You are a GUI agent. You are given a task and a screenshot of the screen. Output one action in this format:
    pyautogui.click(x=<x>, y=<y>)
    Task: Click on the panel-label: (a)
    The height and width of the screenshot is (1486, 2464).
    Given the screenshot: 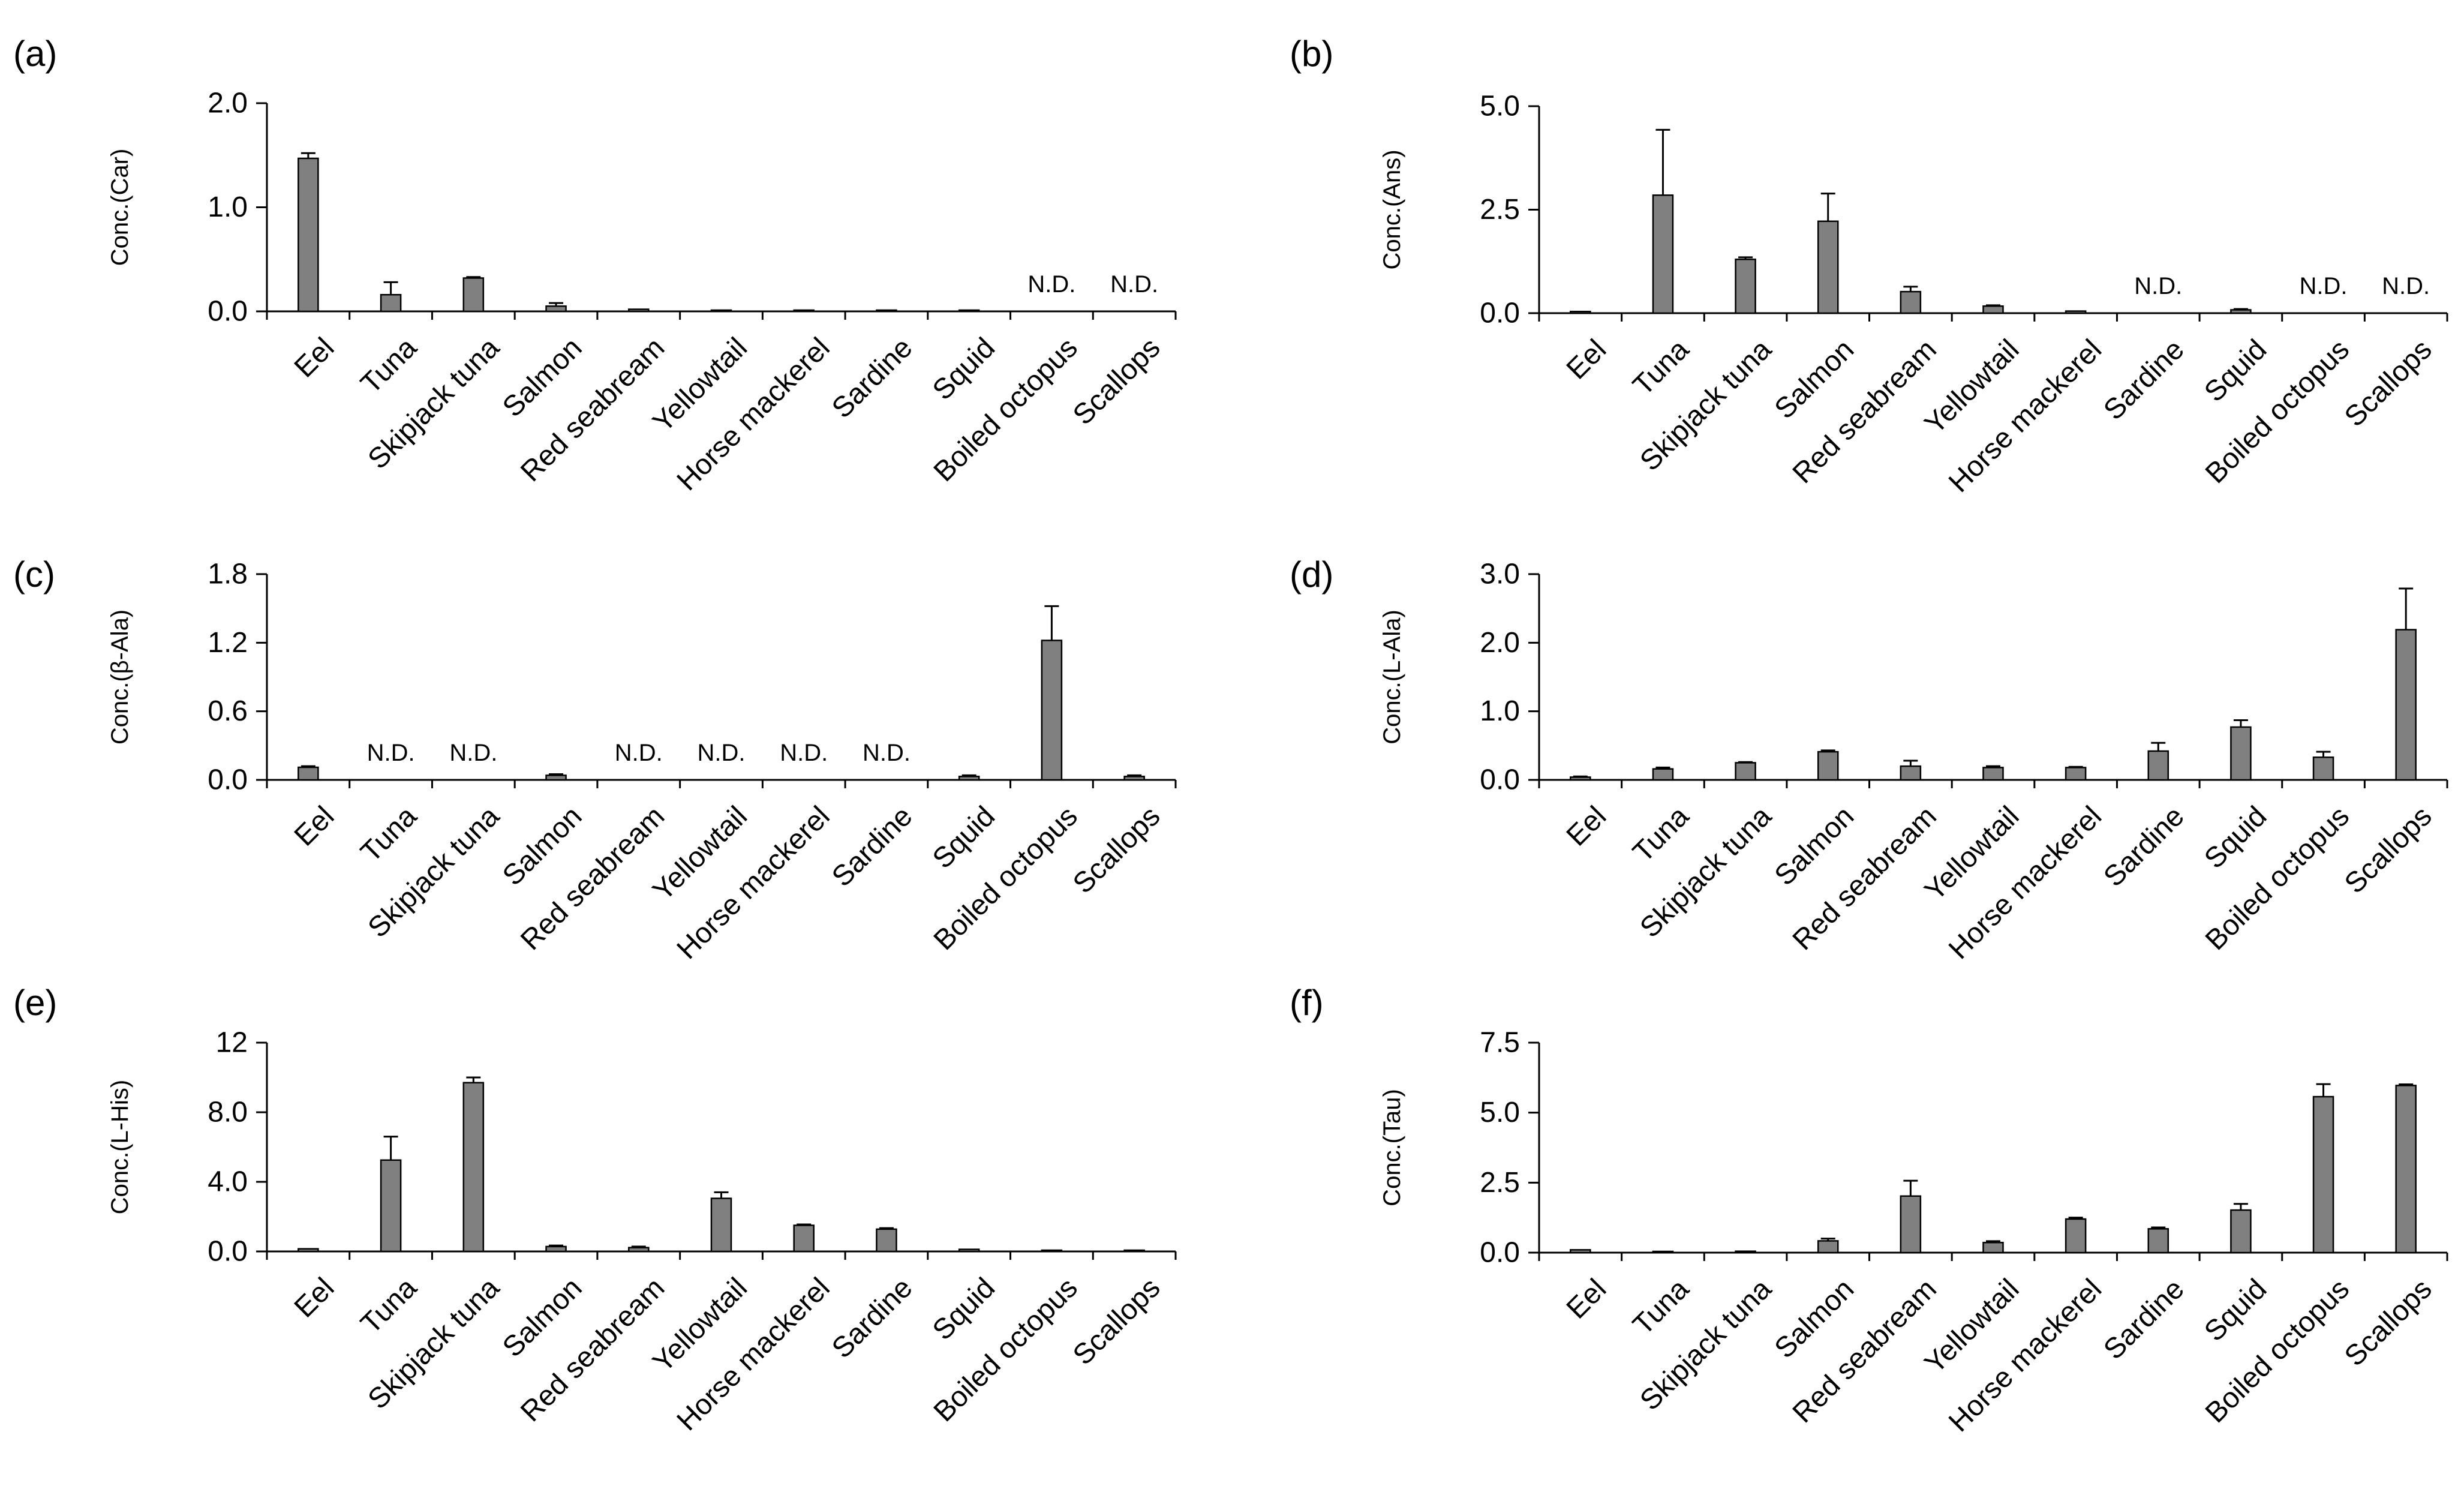 What is the action you would take?
    pyautogui.click(x=35, y=54)
    